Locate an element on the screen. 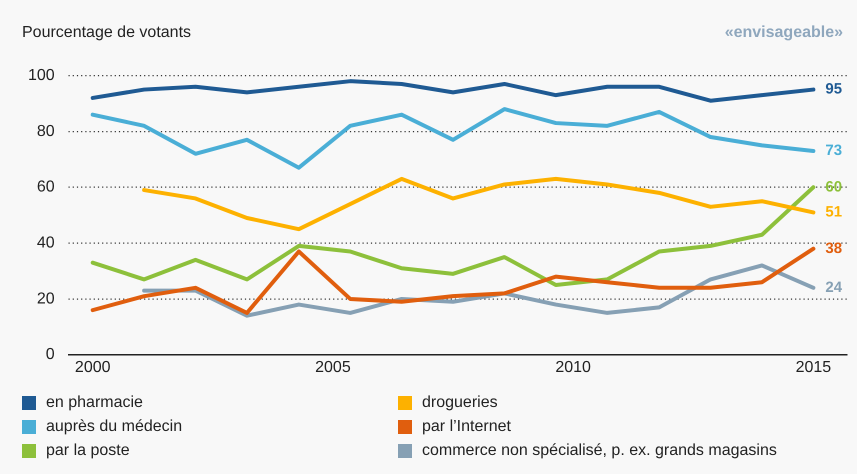  legend-label: par l’Internet is located at coordinates (466, 427).